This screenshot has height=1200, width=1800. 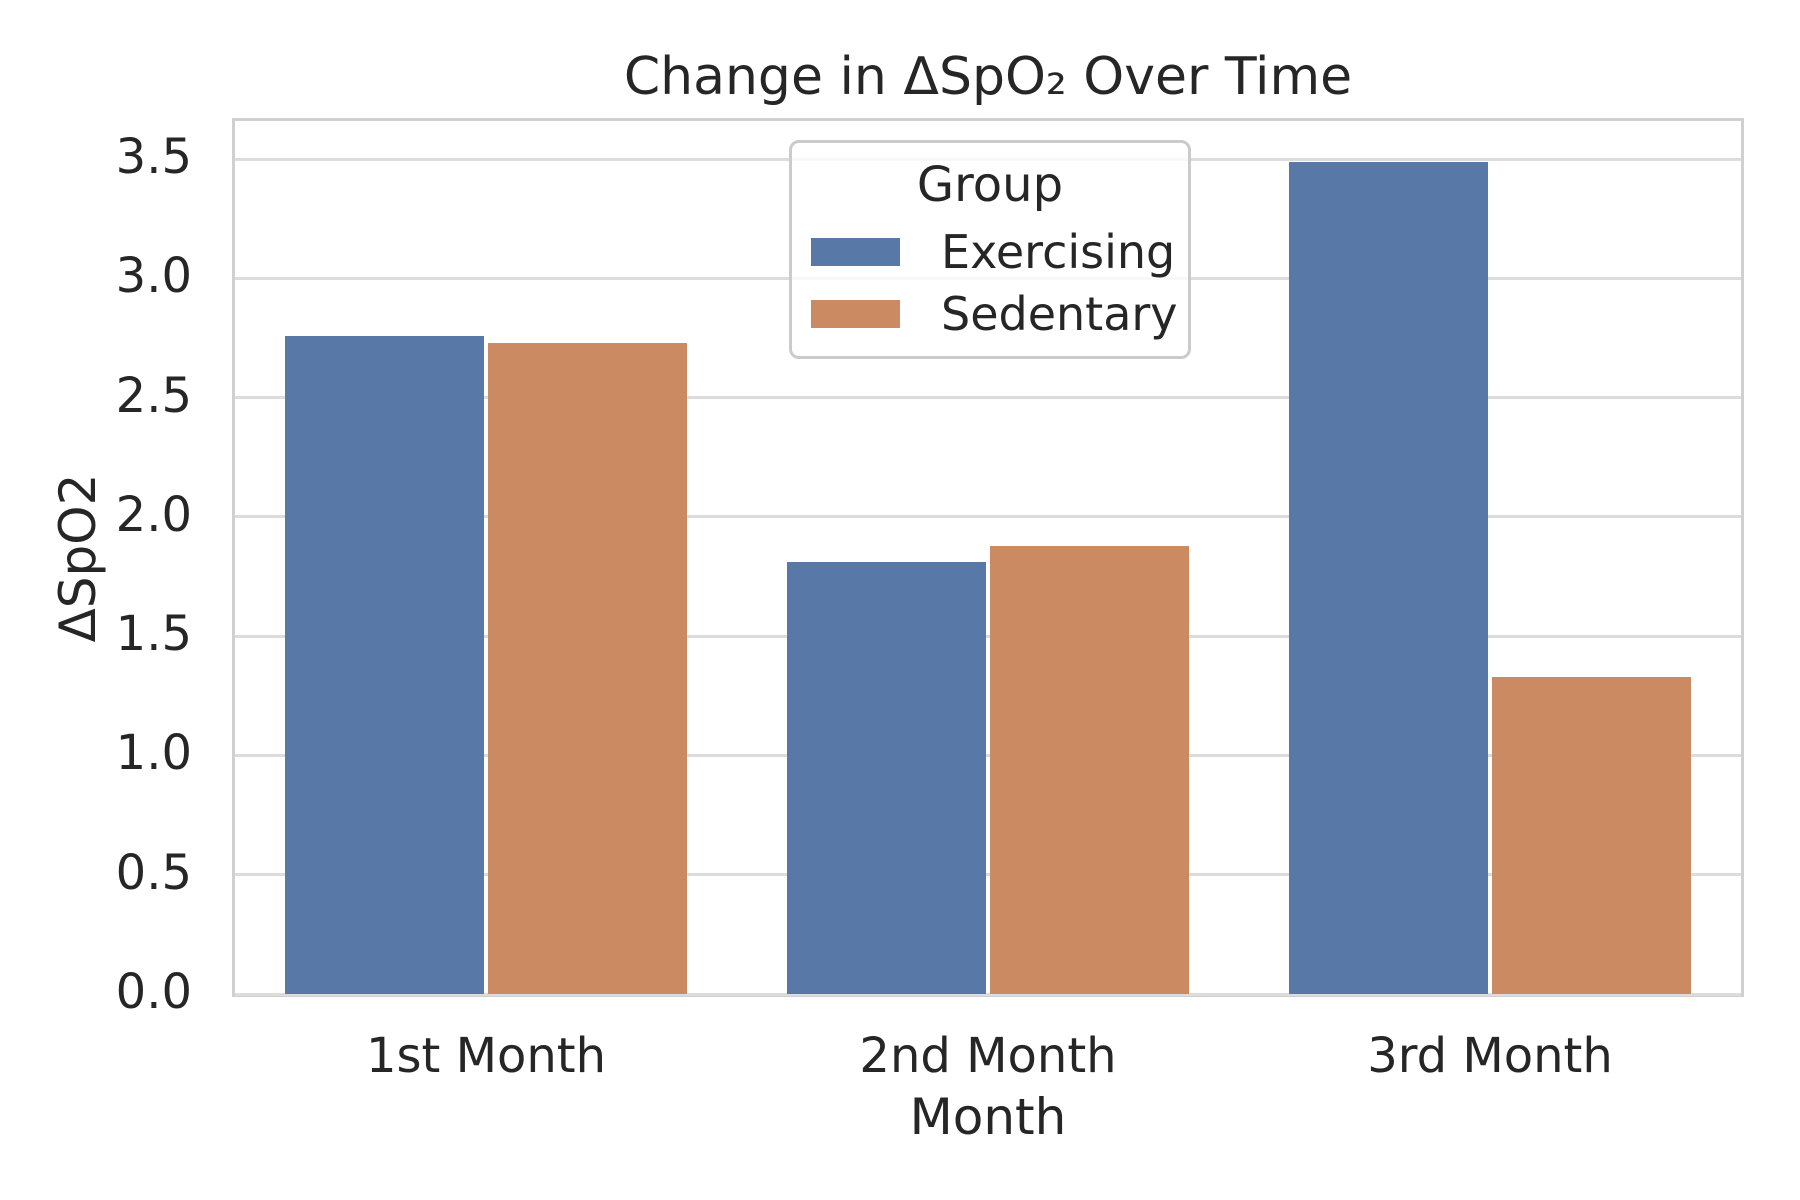 I want to click on legend-title: Group, so click(x=990, y=185).